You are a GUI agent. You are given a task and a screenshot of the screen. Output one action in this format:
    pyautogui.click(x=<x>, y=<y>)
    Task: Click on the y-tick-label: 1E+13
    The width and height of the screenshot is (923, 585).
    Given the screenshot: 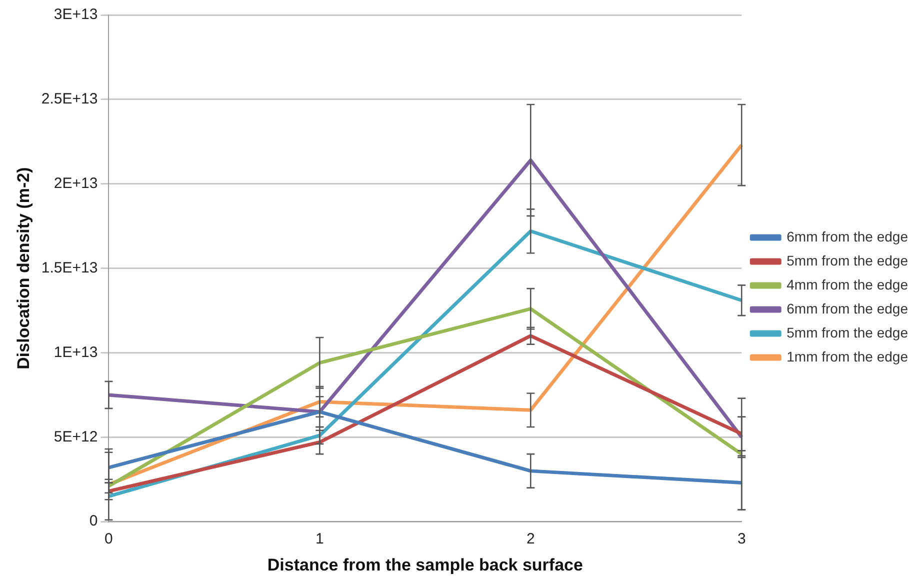 What is the action you would take?
    pyautogui.click(x=76, y=352)
    